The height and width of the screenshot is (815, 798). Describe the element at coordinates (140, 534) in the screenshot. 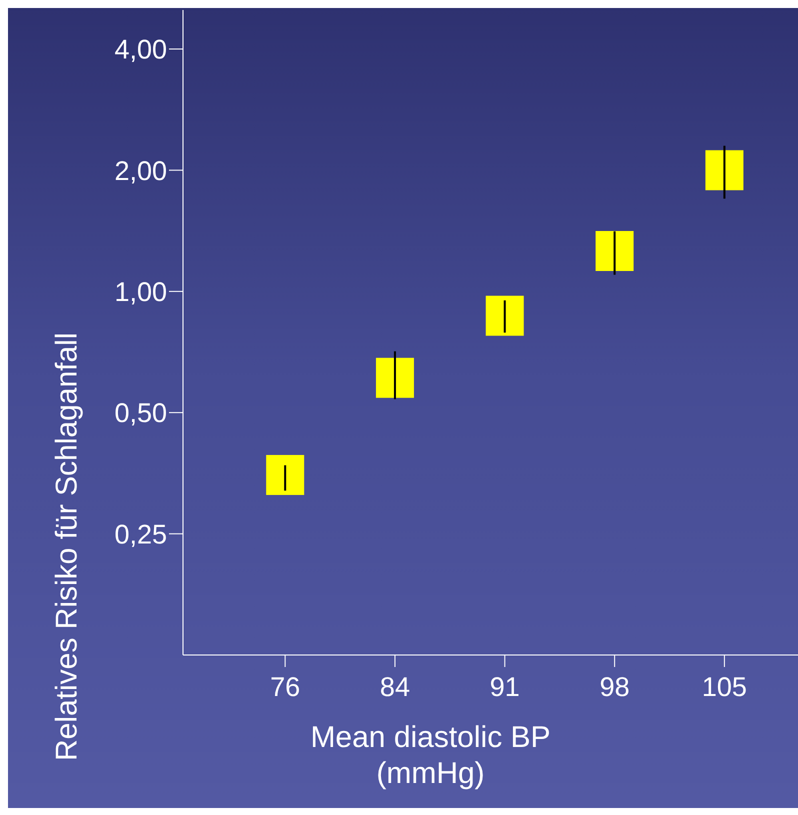

I see `y-tick-label: 0,25` at that location.